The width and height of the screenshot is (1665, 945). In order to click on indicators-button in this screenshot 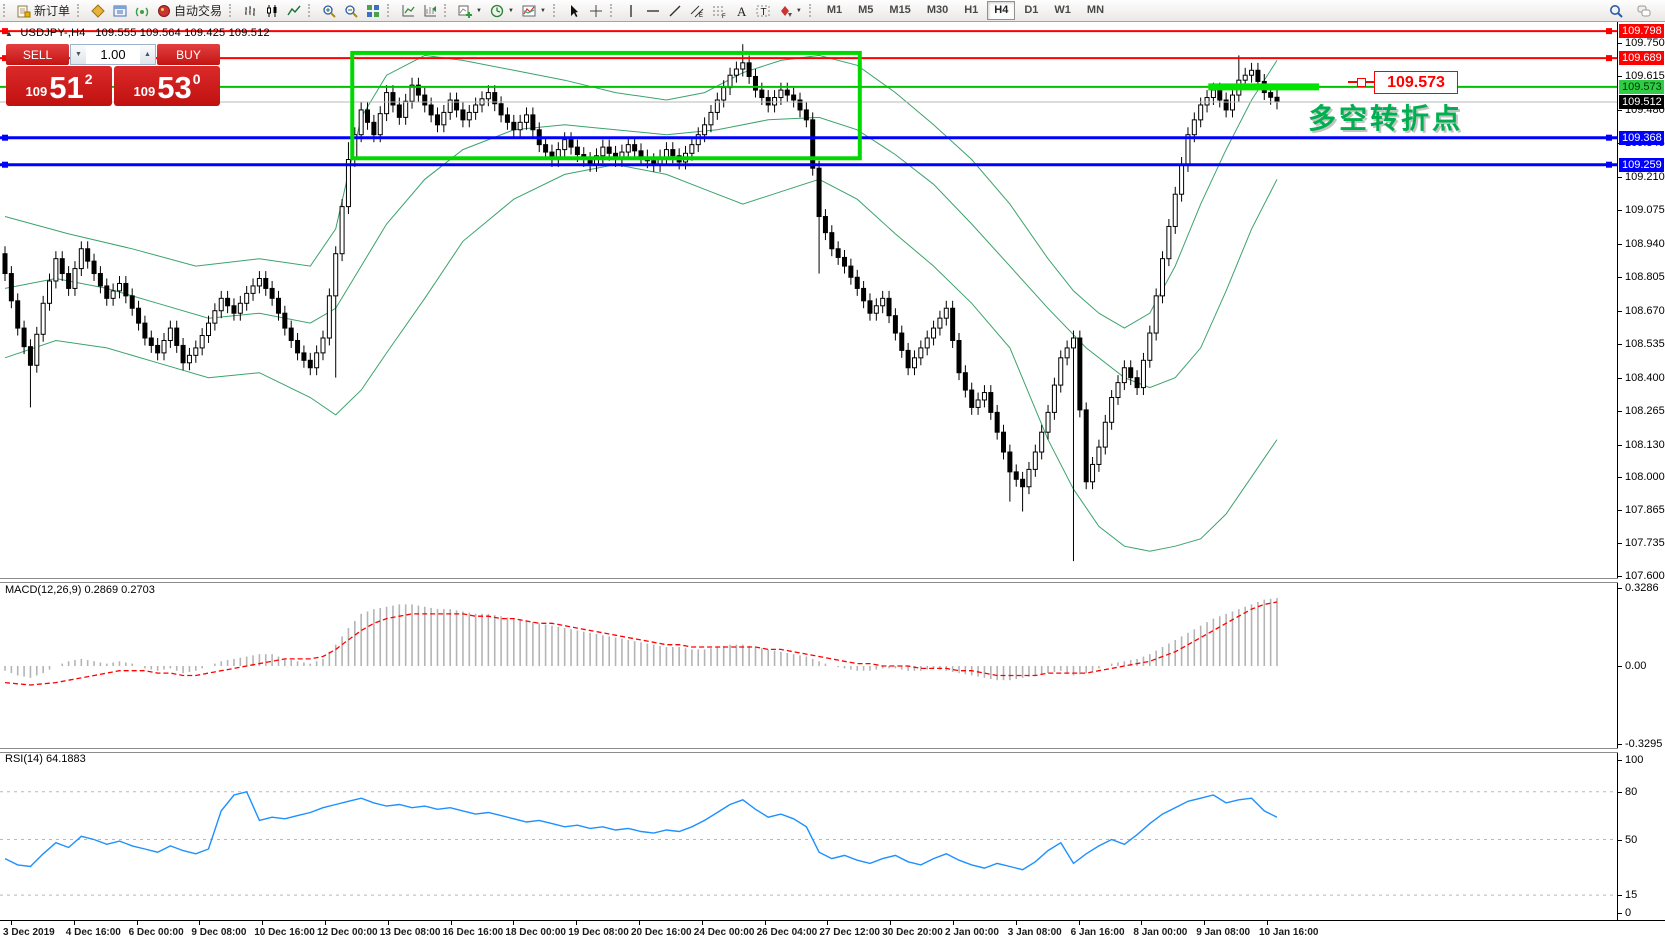, I will do `click(408, 11)`.